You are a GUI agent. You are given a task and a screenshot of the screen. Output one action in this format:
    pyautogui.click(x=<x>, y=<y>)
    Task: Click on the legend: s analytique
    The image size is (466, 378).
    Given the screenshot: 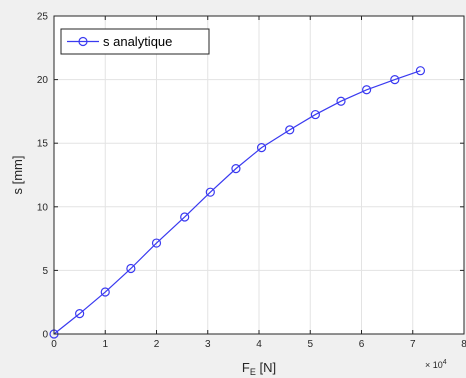 What is the action you would take?
    pyautogui.click(x=135, y=41)
    